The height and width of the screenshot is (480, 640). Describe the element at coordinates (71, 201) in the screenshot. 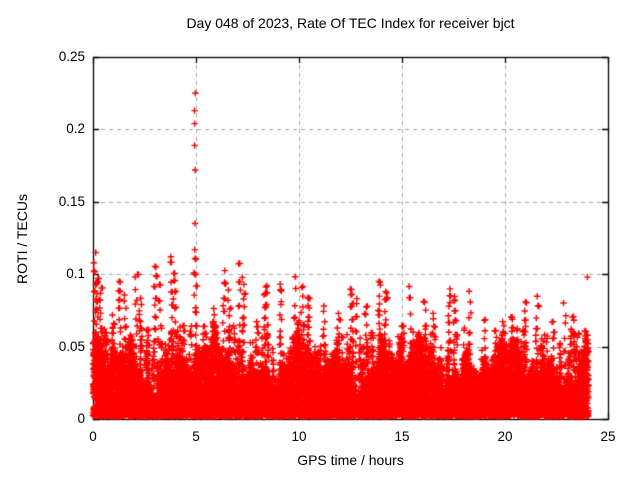

I see `y-tick-label: 0.15` at that location.